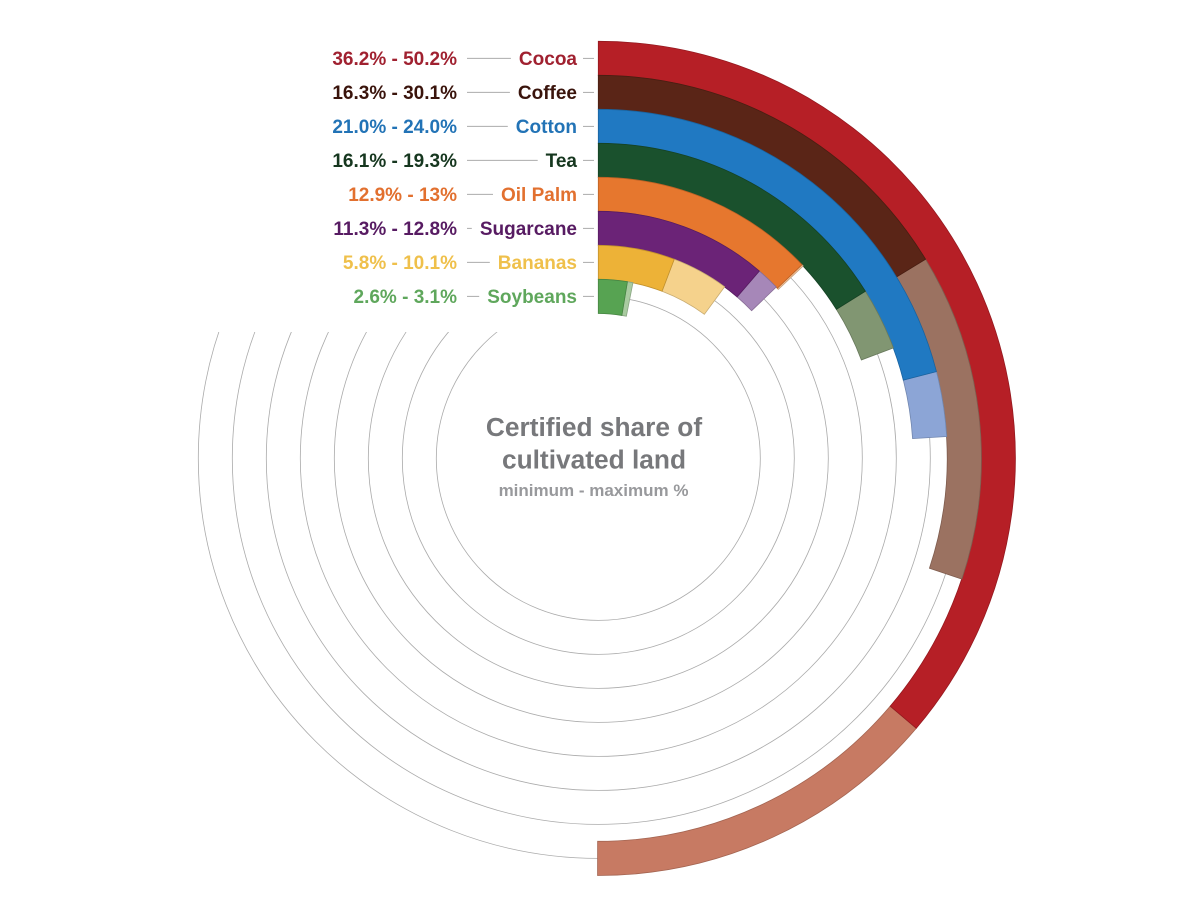  I want to click on svg-text: 11.3% - 12.8%, so click(395, 229).